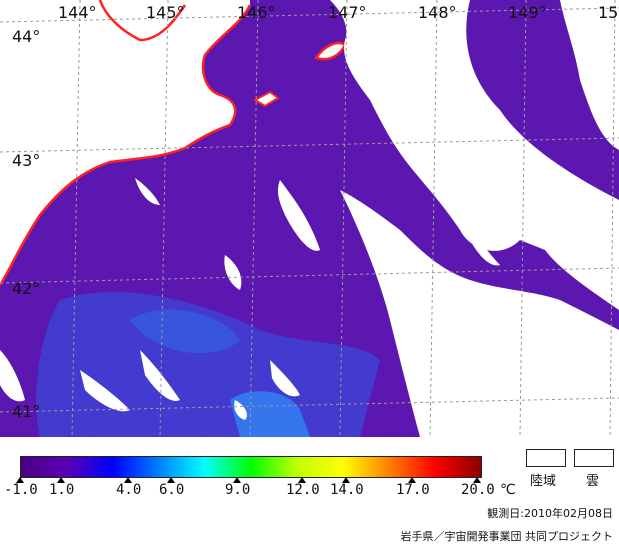  Describe the element at coordinates (303, 490) in the screenshot. I see `tick-label: 12.0` at that location.